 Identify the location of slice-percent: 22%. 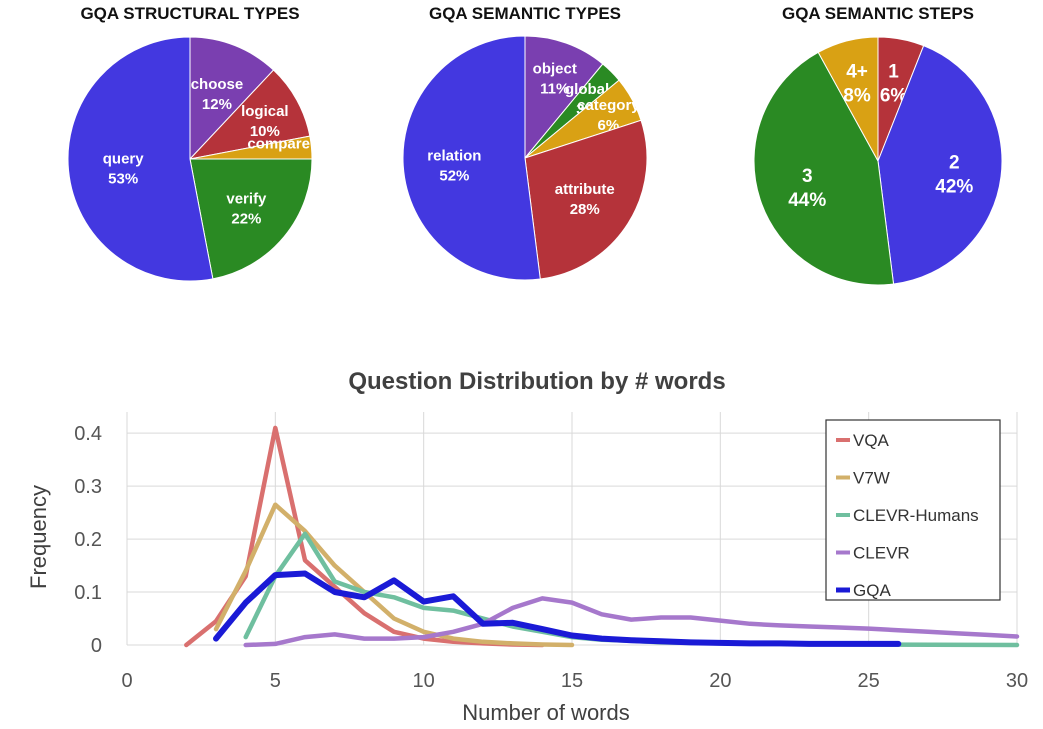
(246, 219).